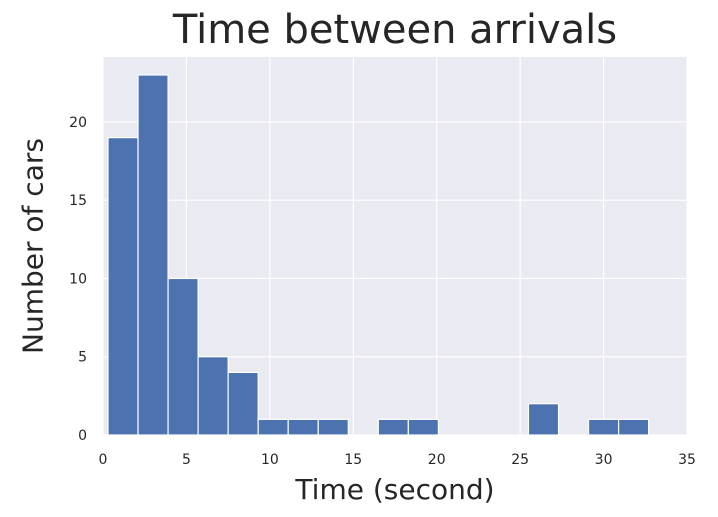 Image resolution: width=718 pixels, height=517 pixels. I want to click on y-tick-label: 20, so click(78, 123).